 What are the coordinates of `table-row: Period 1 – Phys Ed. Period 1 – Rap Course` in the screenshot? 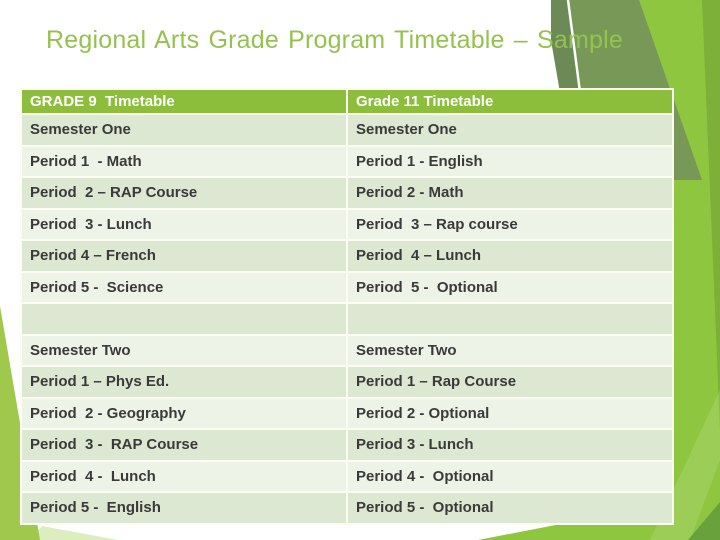 It's located at (347, 382).